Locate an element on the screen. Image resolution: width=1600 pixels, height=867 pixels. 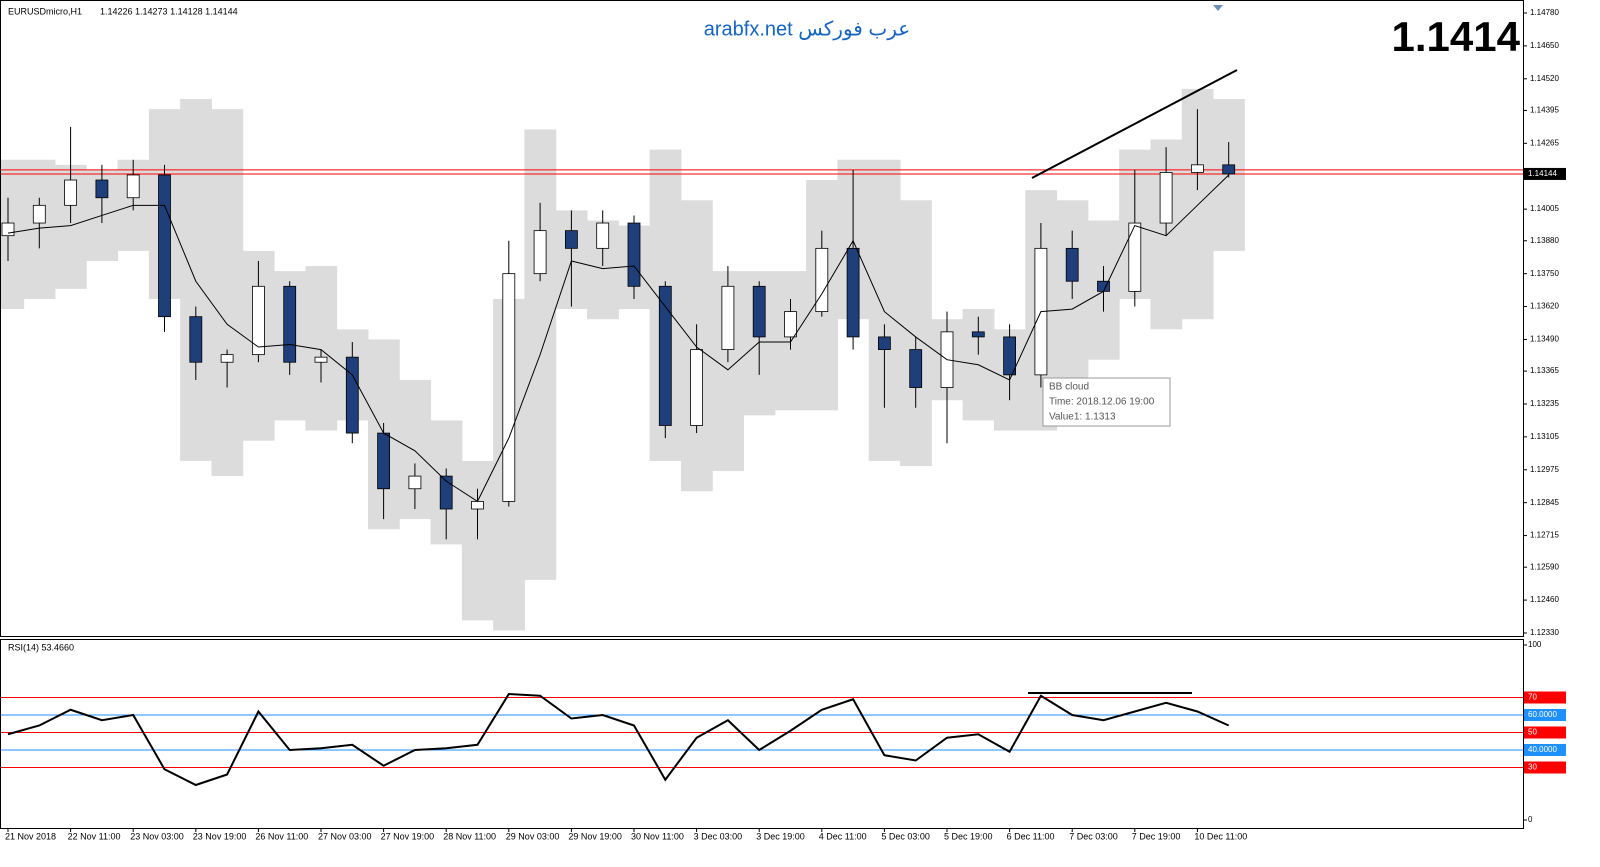
x-tick-label: 27 Nov 19:00 is located at coordinates (408, 836).